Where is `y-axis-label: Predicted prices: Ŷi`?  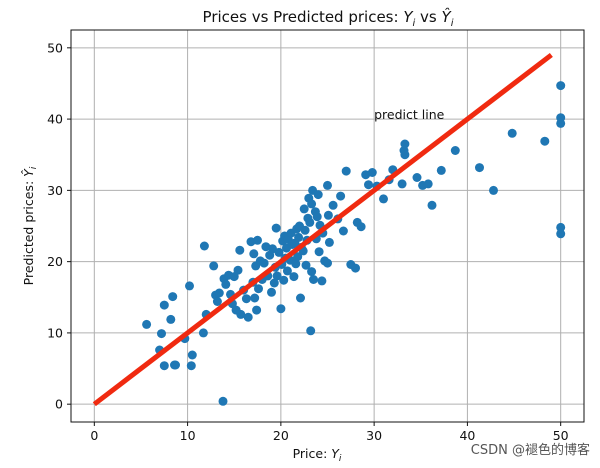 y-axis-label: Predicted prices: Ŷi is located at coordinates (30, 225).